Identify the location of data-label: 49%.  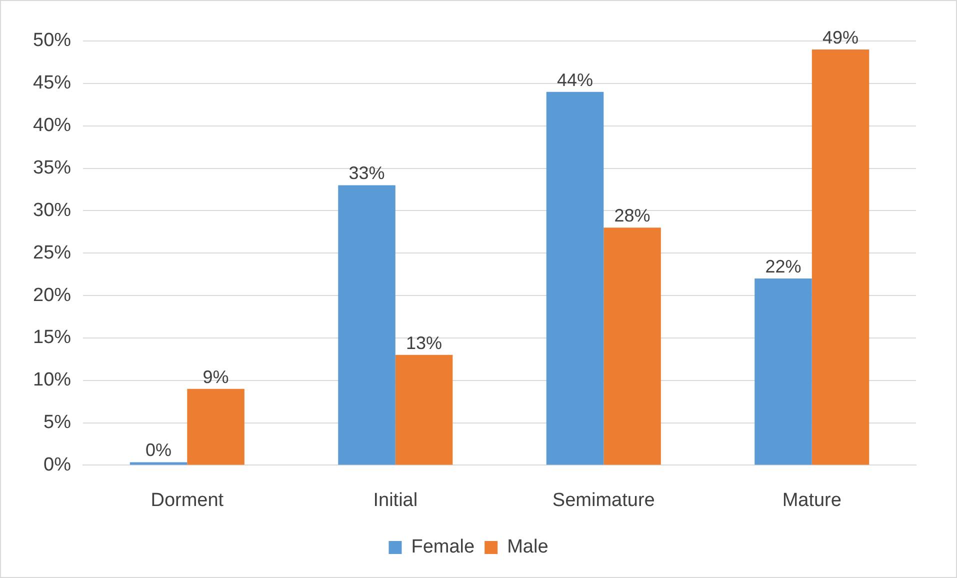
(840, 37).